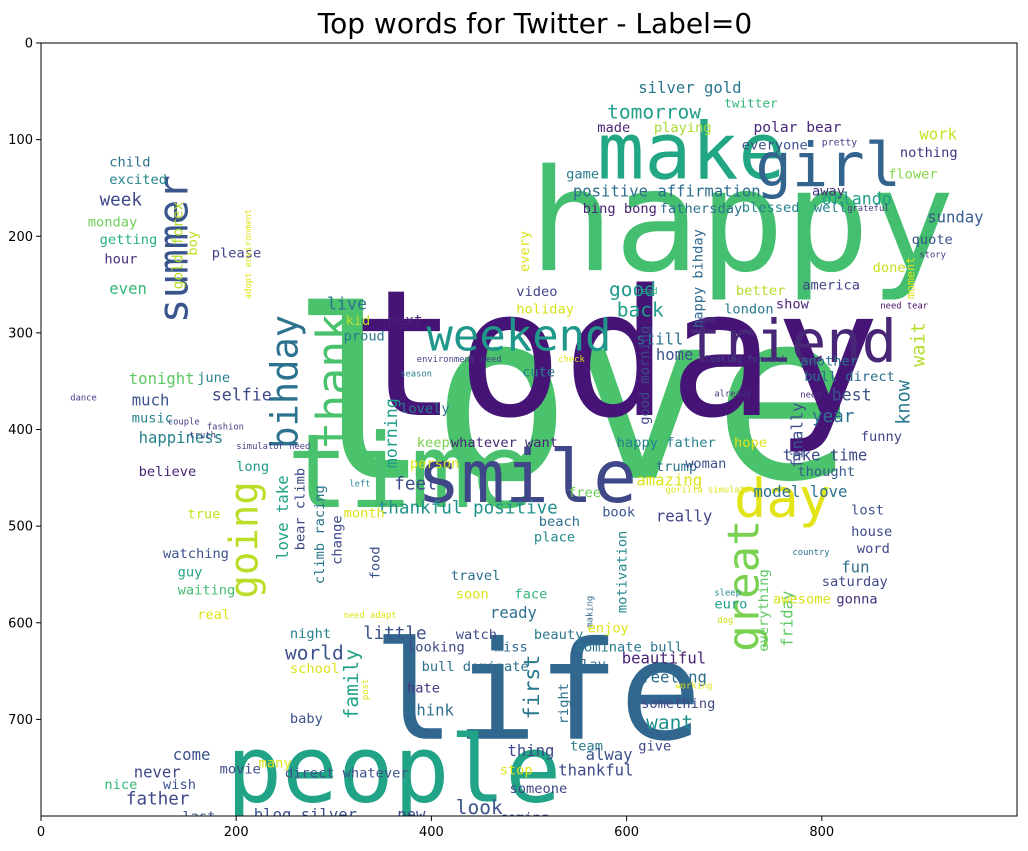 Image resolution: width=1028 pixels, height=851 pixels. I want to click on x-tick-label-0: 0, so click(41, 832).